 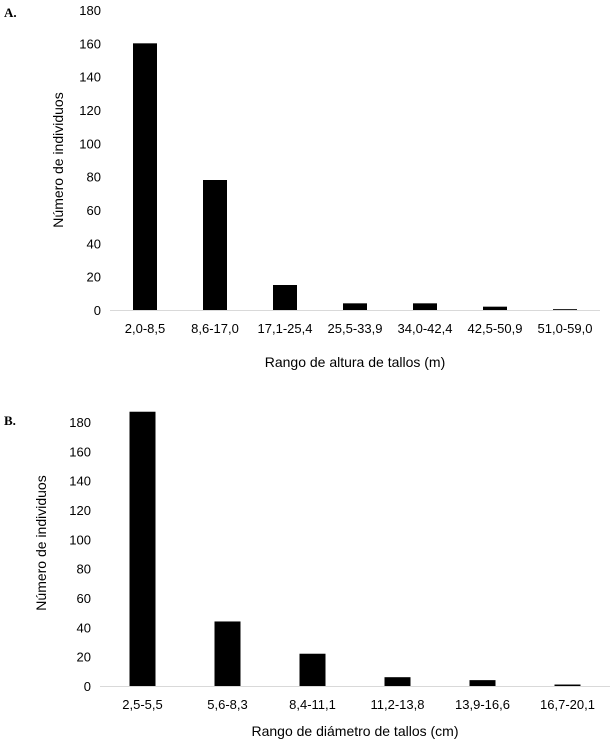 I want to click on panel-label-b: B., so click(x=10, y=420).